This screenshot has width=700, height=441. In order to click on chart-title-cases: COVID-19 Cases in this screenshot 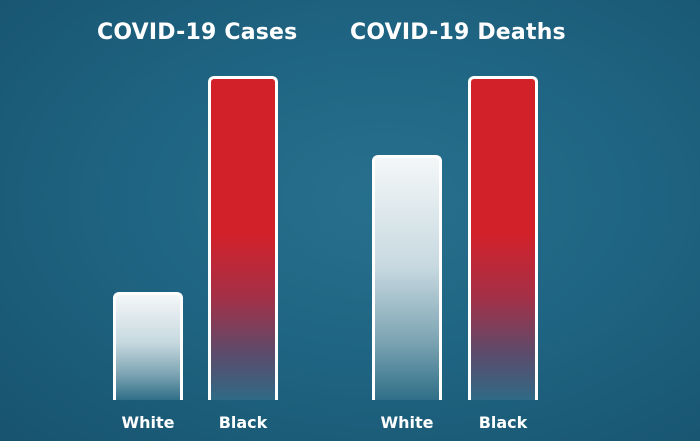, I will do `click(197, 32)`.